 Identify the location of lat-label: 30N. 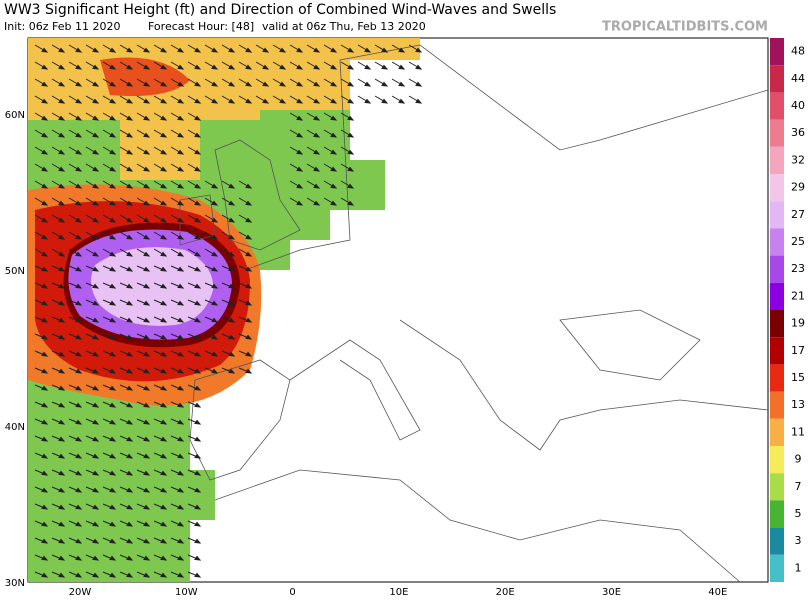
(15, 583).